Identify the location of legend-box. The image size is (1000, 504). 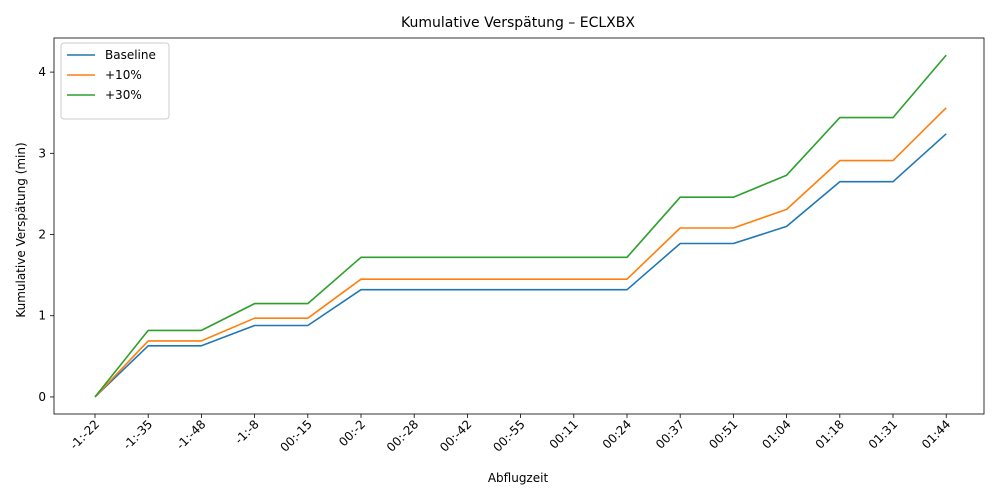
(115, 81).